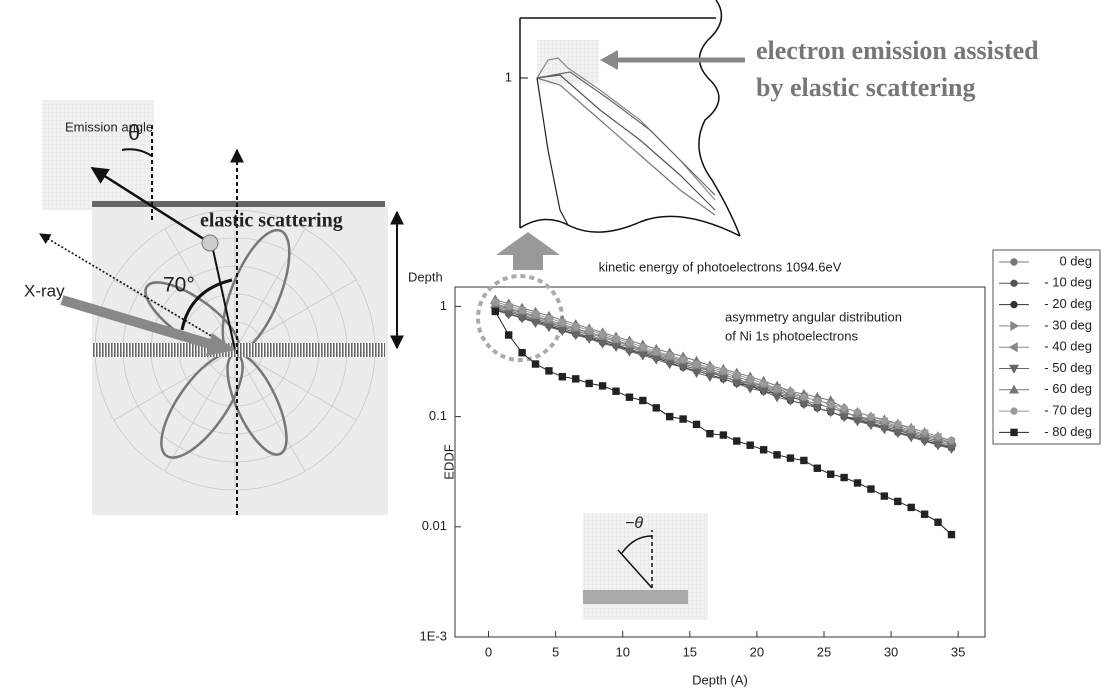  Describe the element at coordinates (555, 651) in the screenshot. I see `x-tick-label: 5` at that location.